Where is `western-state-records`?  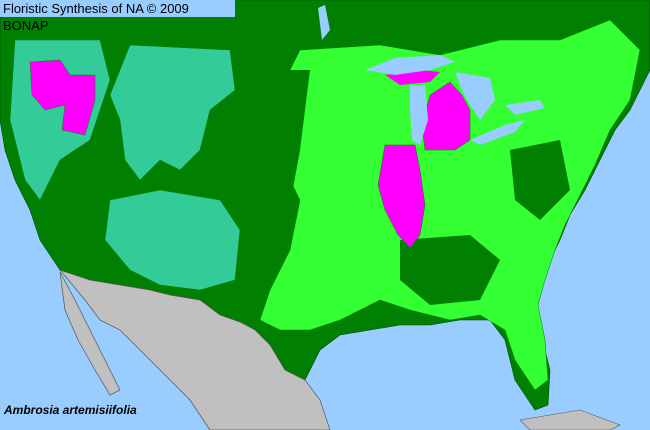
western-state-records is located at coordinates (172, 112).